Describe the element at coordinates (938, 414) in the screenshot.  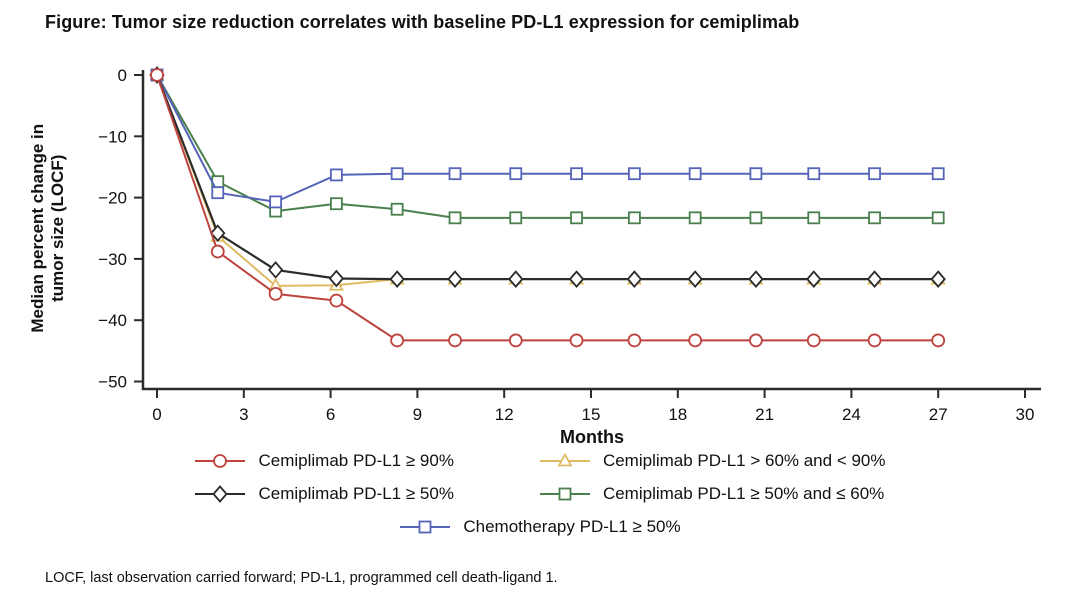
I see `x-tick-label: 27` at that location.